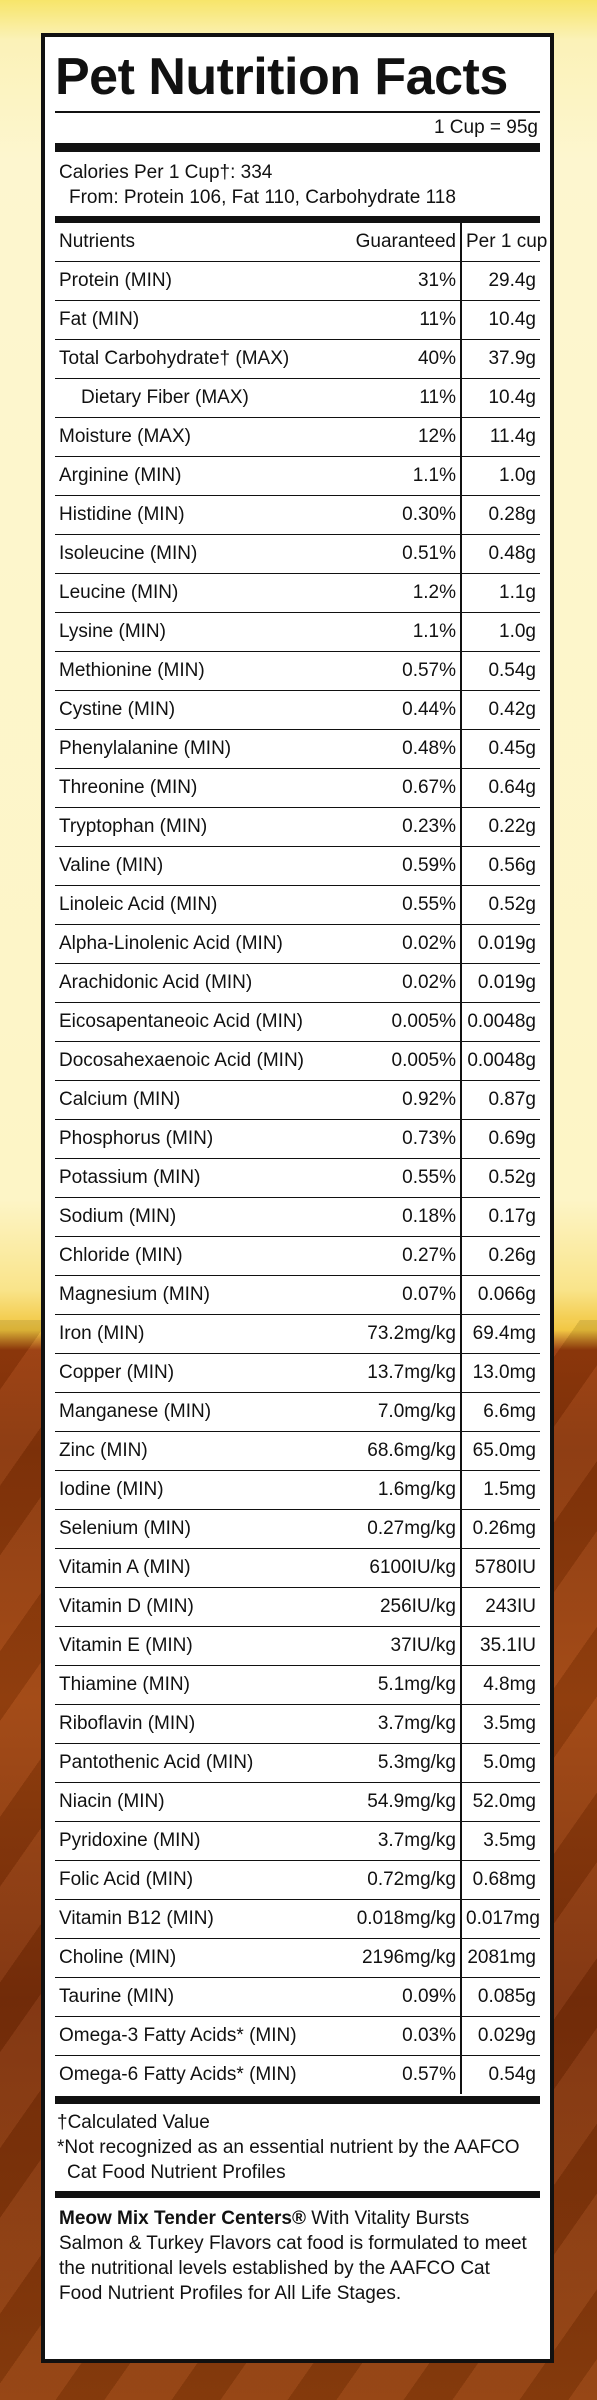 The height and width of the screenshot is (2400, 597). Describe the element at coordinates (500, 1373) in the screenshot. I see `nutrient-per-cup: 13.0mg` at that location.